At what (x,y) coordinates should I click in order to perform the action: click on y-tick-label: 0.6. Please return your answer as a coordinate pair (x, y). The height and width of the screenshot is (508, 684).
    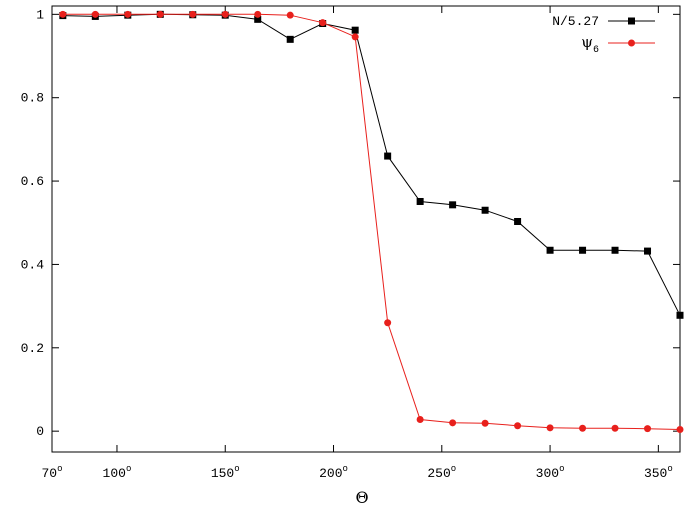
    Looking at the image, I should click on (32, 181).